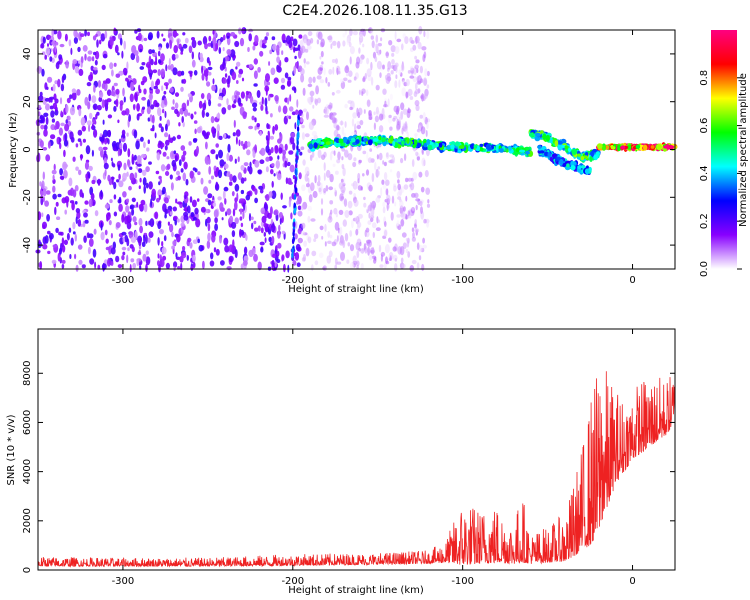 The width and height of the screenshot is (750, 600). What do you see at coordinates (295, 196) in the screenshot?
I see `spectrogram-spike-point` at bounding box center [295, 196].